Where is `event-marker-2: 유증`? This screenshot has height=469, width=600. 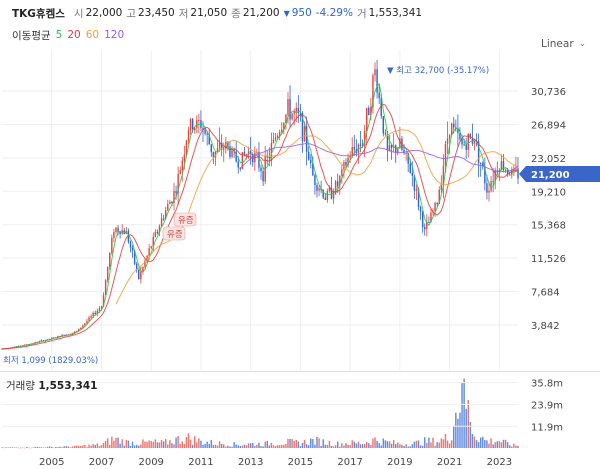
event-marker-2: 유증 is located at coordinates (174, 233).